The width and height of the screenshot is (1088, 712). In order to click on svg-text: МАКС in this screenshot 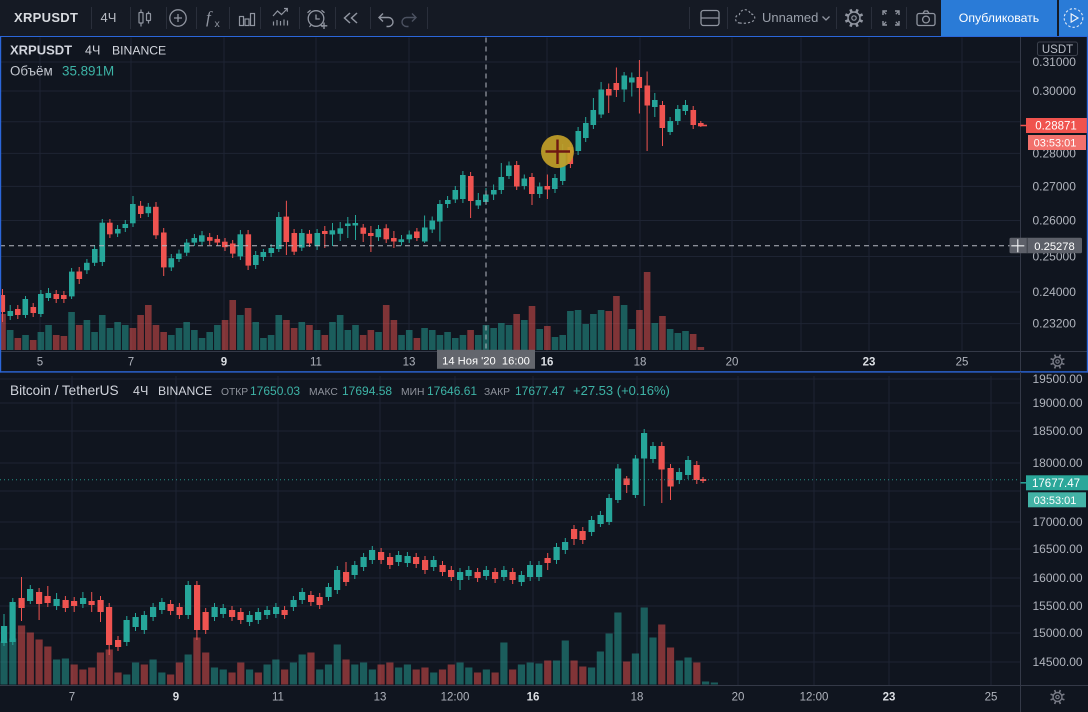, I will do `click(323, 392)`.